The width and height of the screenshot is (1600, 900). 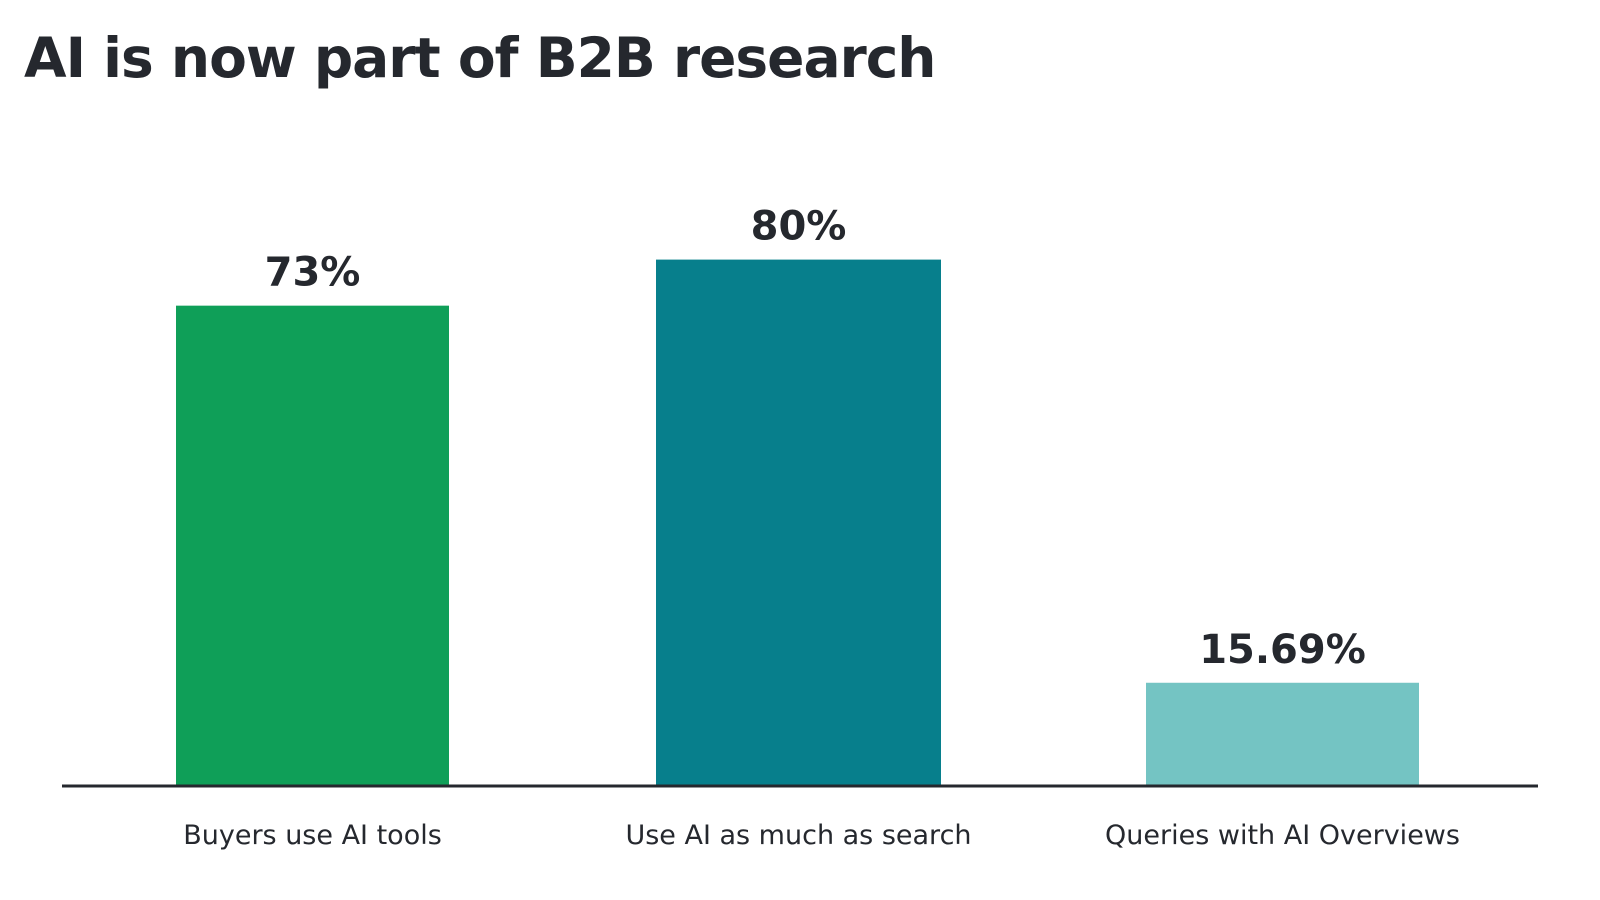 What do you see at coordinates (1282, 835) in the screenshot?
I see `x-tick-label-3: Queries with AI Overviews` at bounding box center [1282, 835].